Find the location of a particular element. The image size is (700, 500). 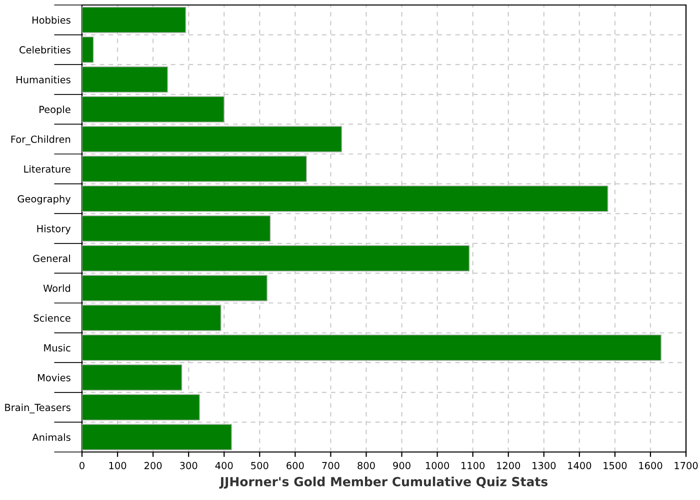

x-tick-label: 1100 is located at coordinates (473, 466).